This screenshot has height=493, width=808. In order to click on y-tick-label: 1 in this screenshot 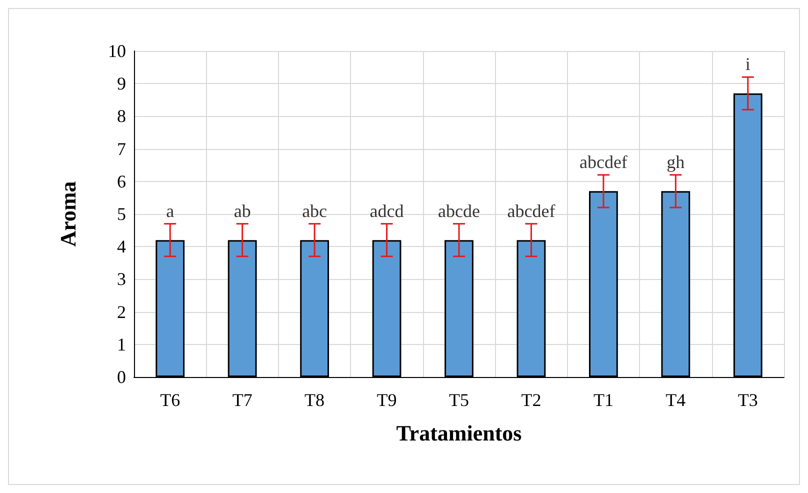, I will do `click(121, 344)`.